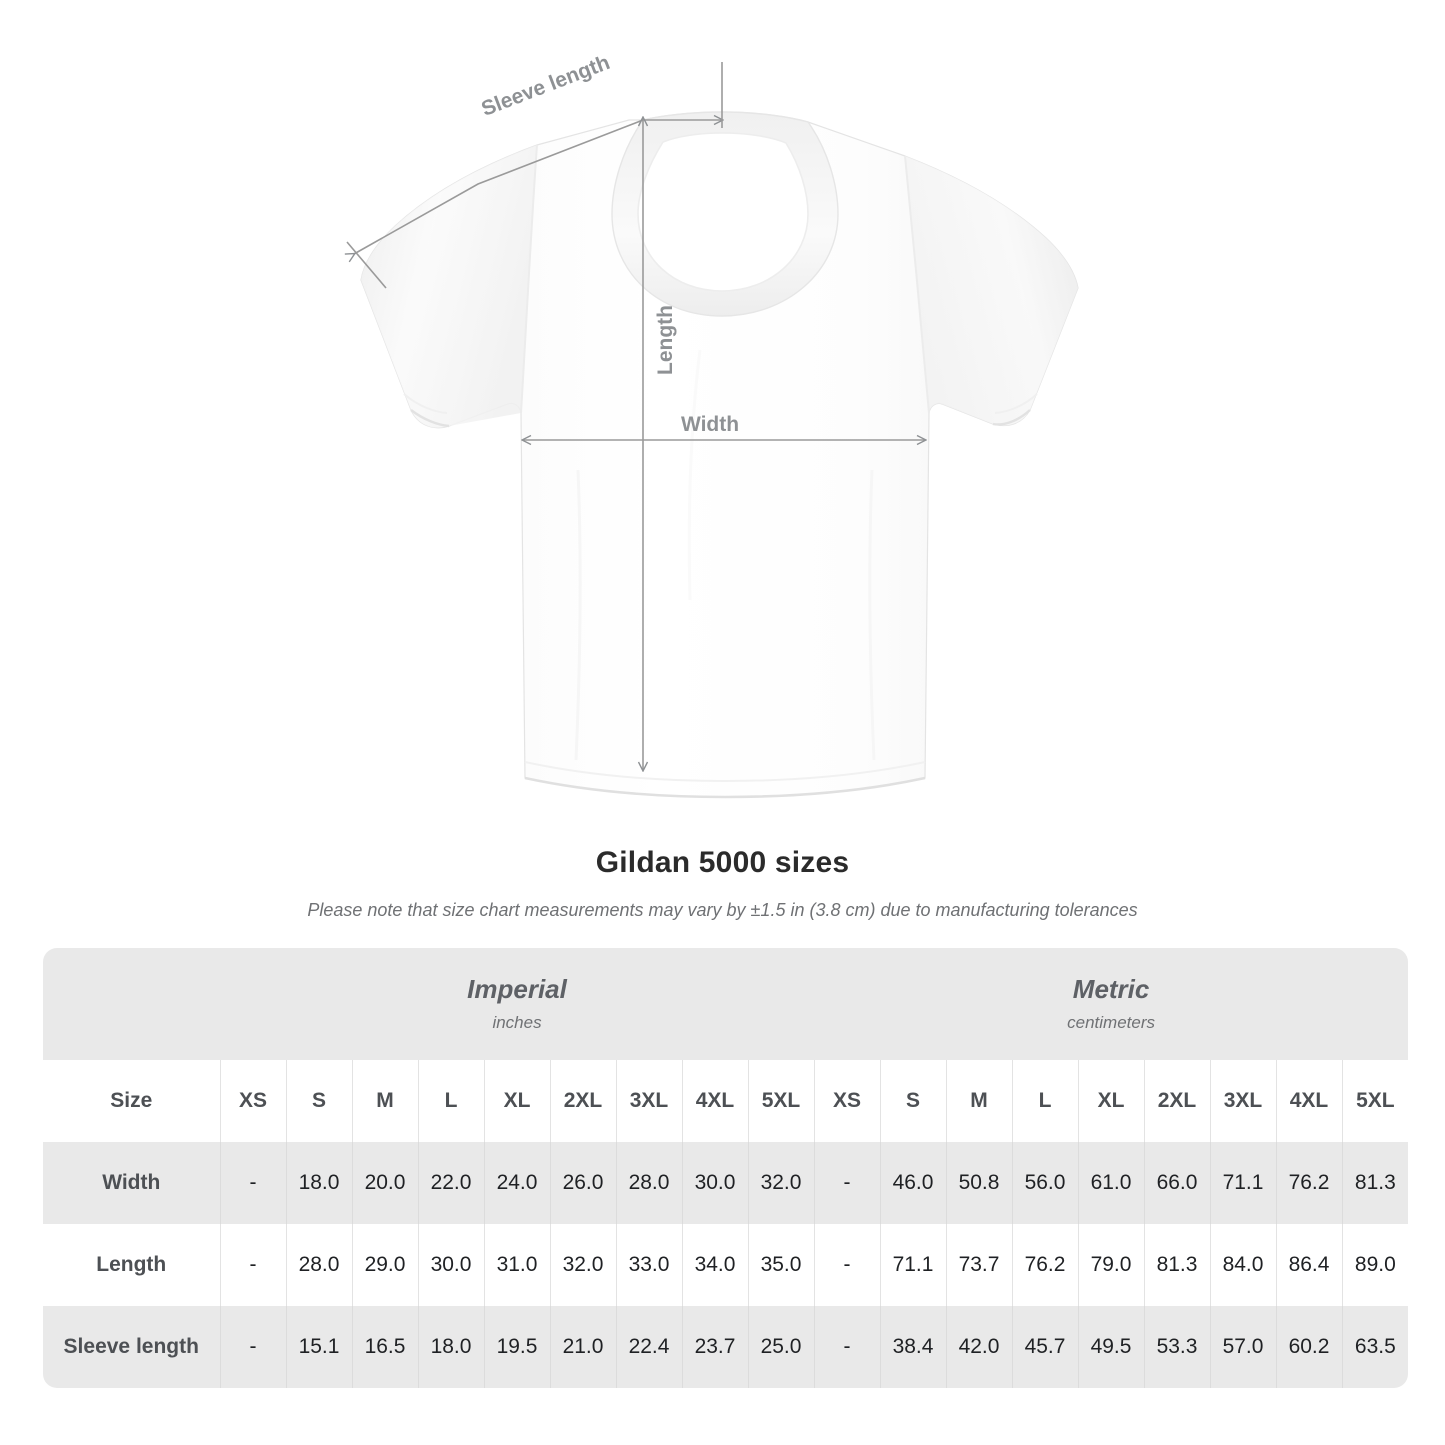 This screenshot has width=1445, height=1445. What do you see at coordinates (1177, 1265) in the screenshot?
I see `cell-length-metric-2xl: 81.3` at bounding box center [1177, 1265].